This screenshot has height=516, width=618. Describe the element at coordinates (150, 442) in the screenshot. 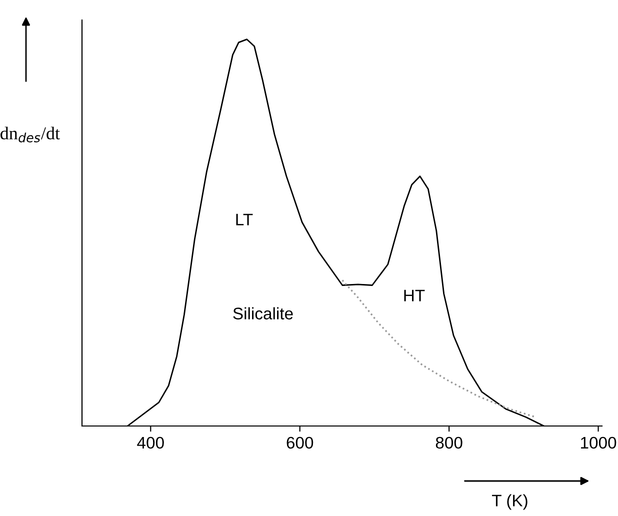

I see `x-tick-label: 400` at that location.